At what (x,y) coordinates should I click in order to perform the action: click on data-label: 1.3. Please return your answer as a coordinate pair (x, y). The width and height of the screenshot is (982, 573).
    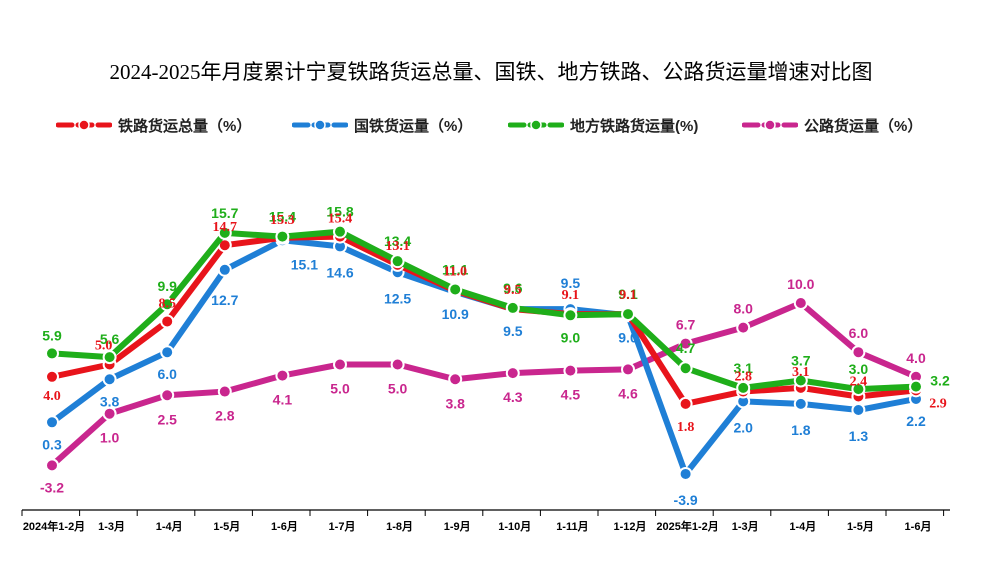
    Looking at the image, I should click on (859, 436).